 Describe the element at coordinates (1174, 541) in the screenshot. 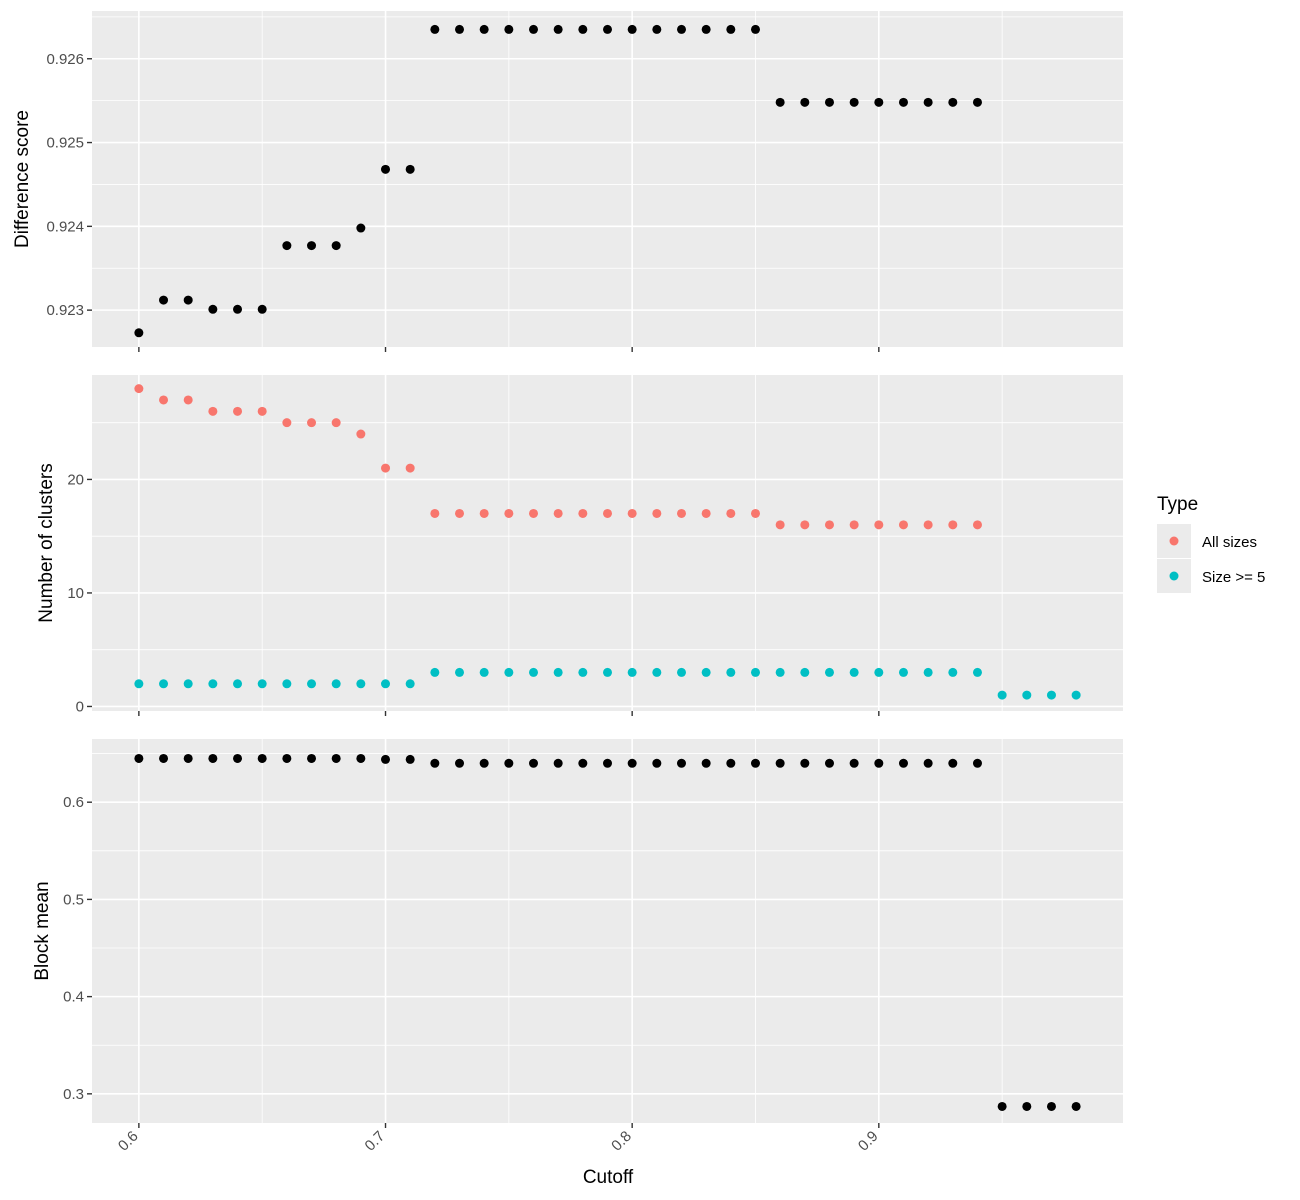

I see `legend-marker-all-sizes` at that location.